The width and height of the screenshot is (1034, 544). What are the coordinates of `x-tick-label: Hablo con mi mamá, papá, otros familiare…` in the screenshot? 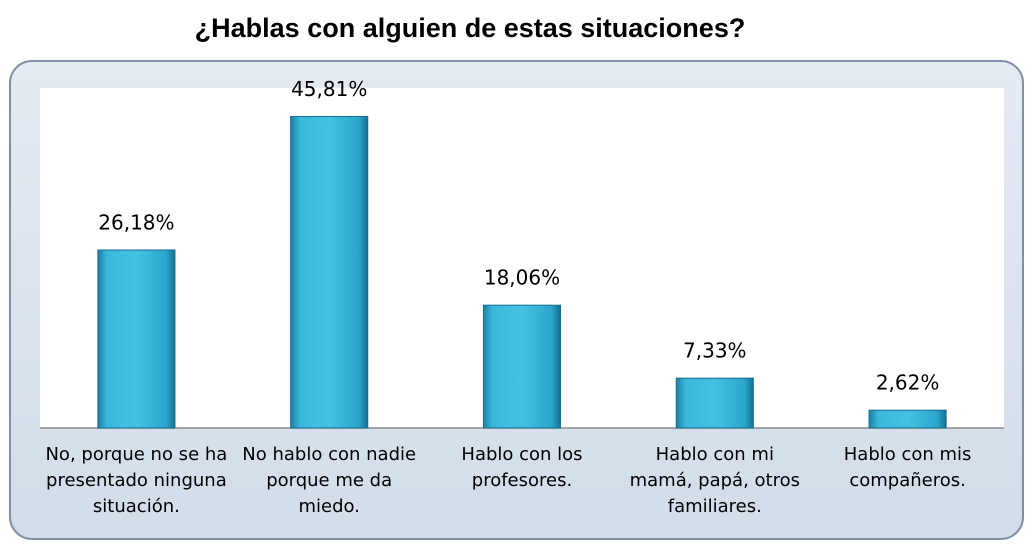 It's located at (714, 480).